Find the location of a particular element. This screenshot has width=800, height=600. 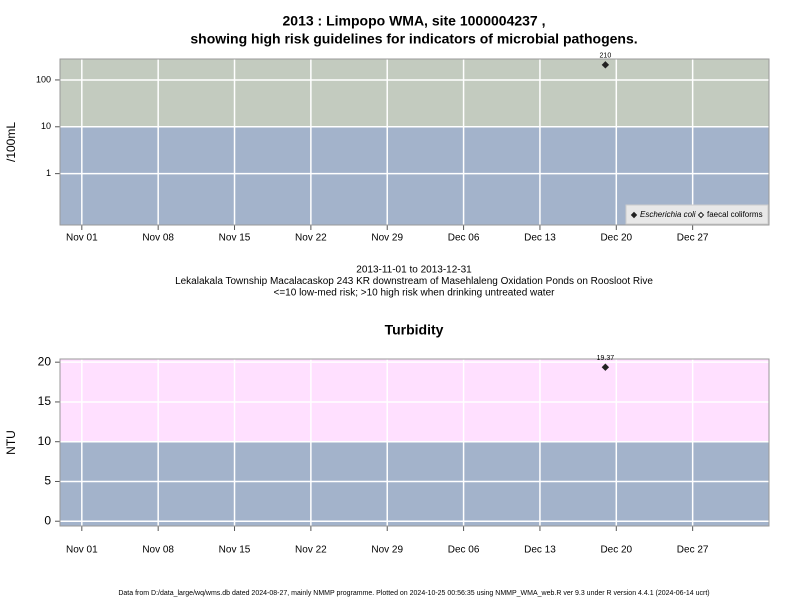

y-tick-label: 1 is located at coordinates (48, 173).